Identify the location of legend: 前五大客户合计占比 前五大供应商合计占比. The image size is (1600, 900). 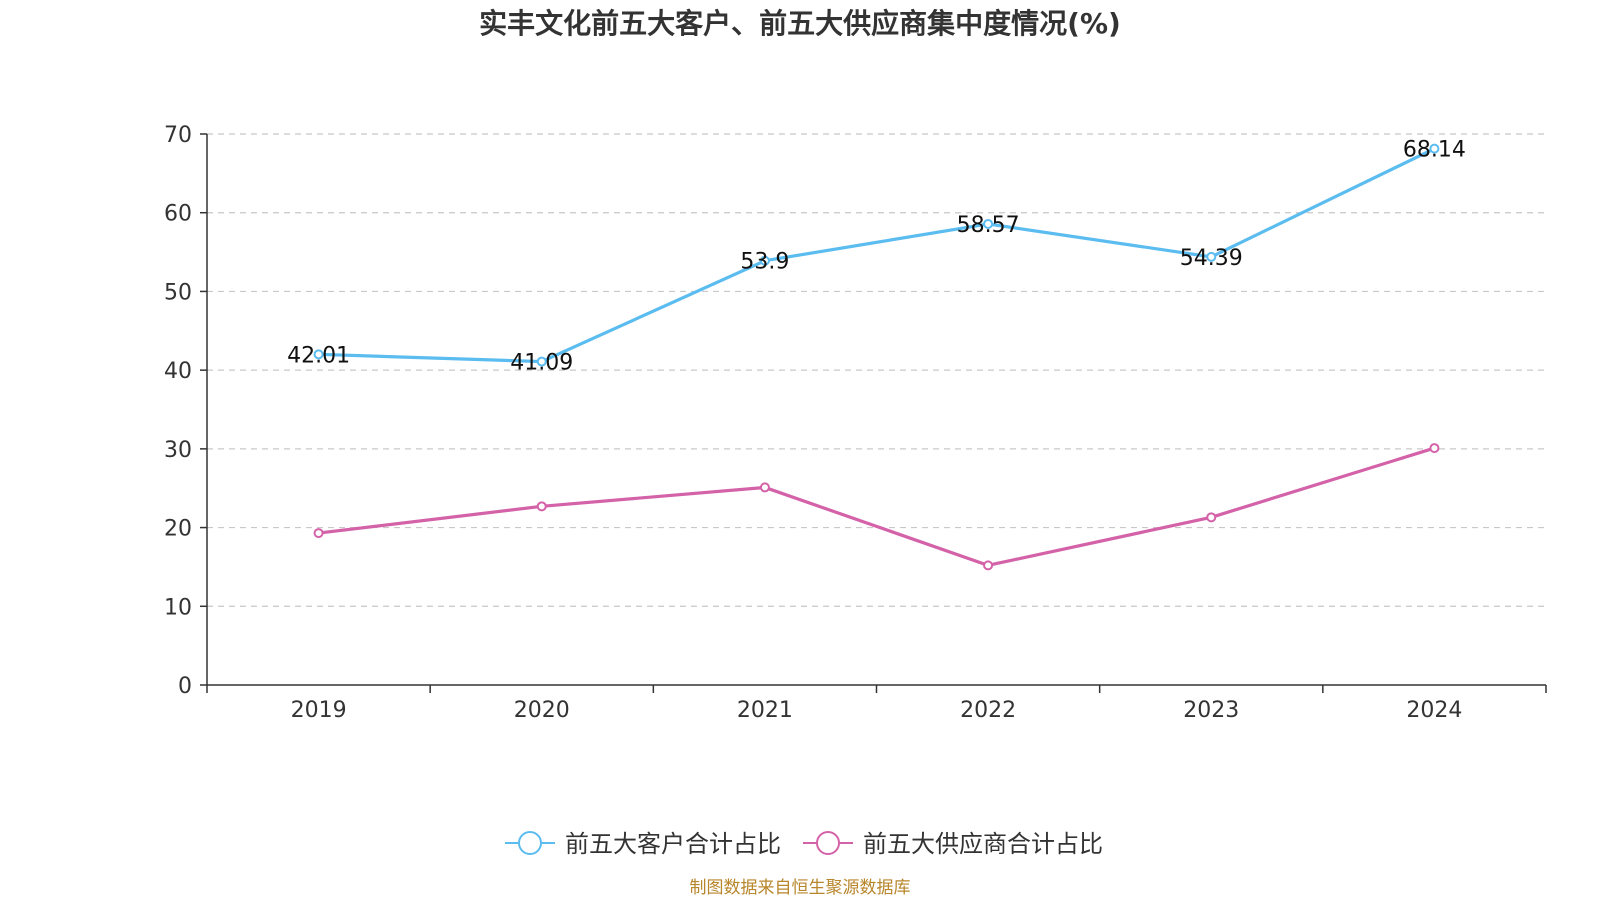
(804, 844).